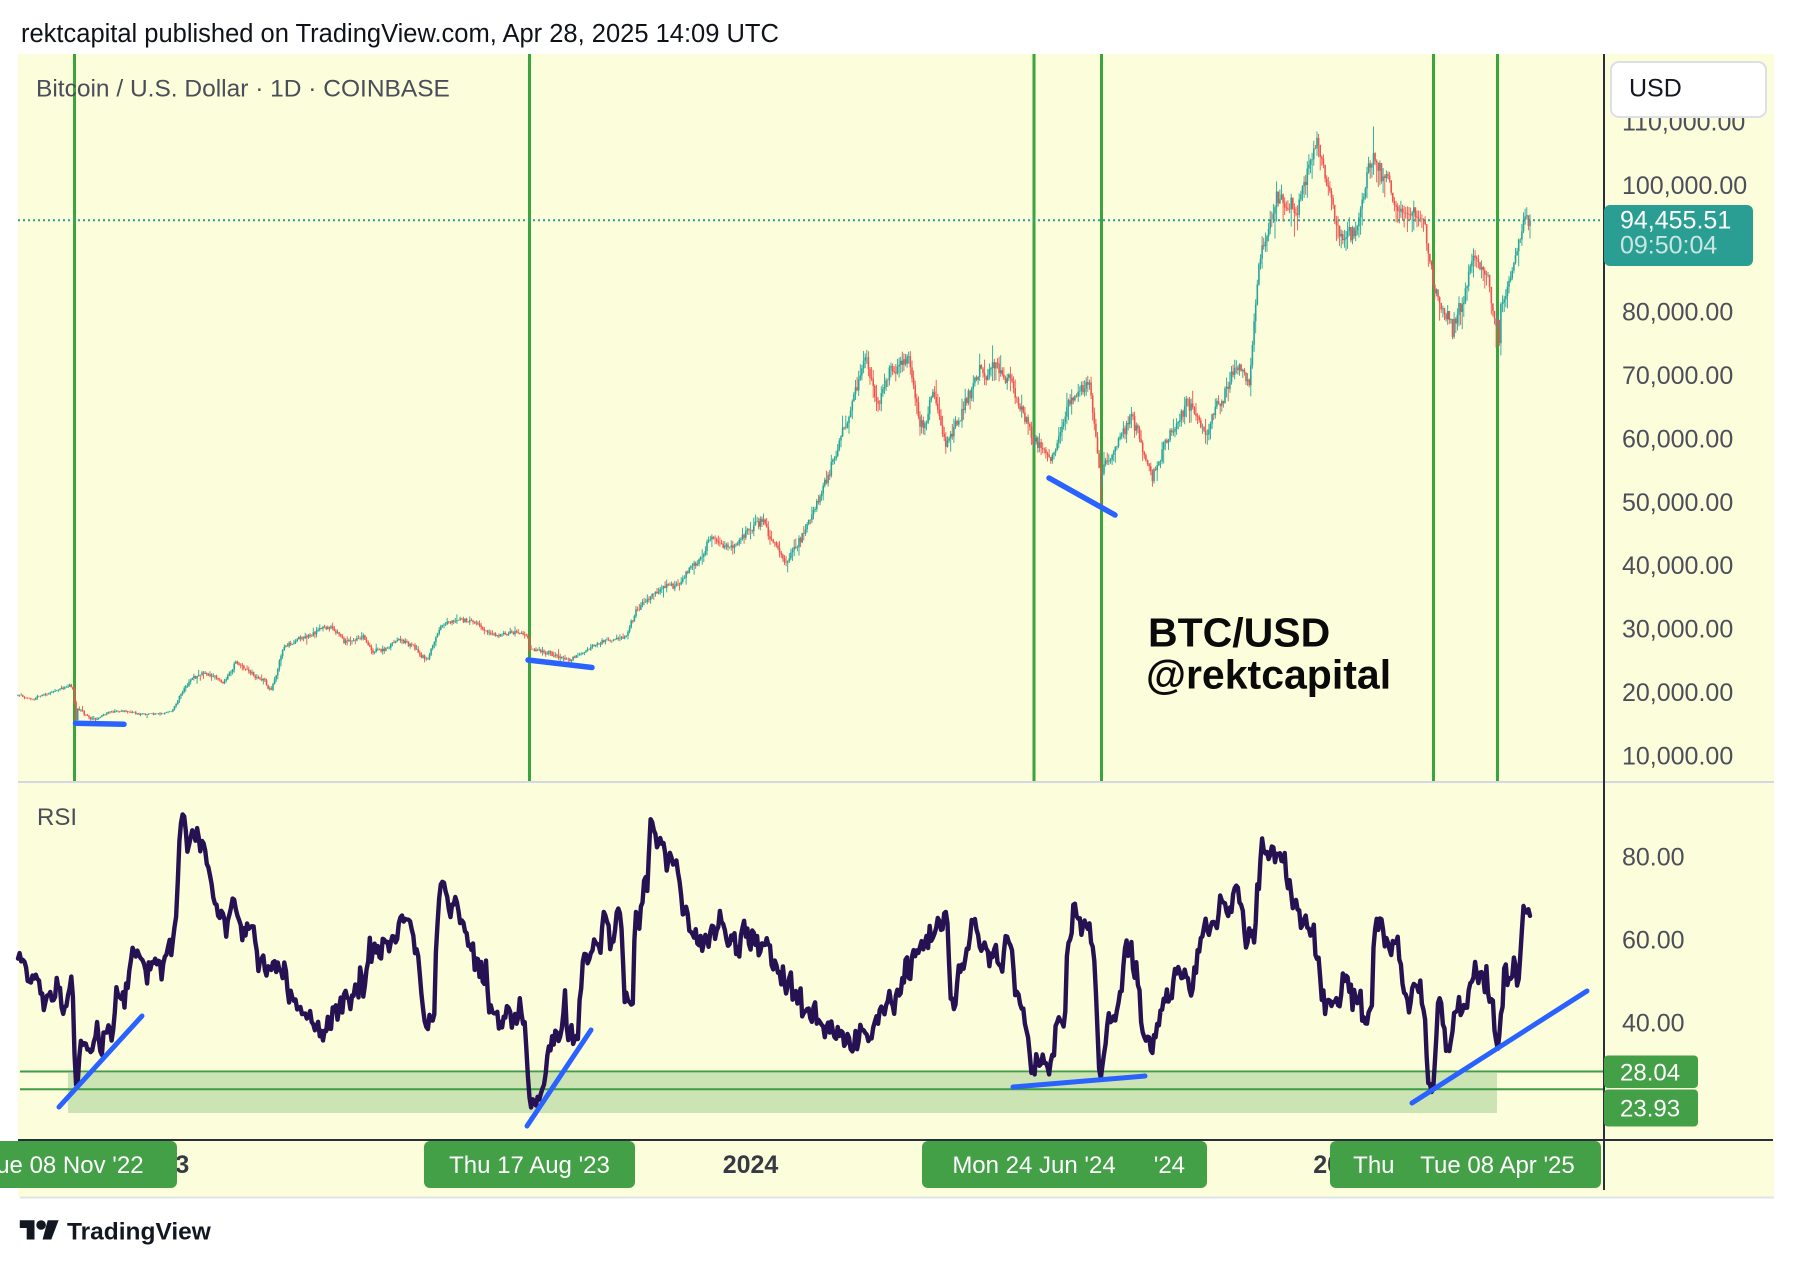  I want to click on svg-text: TradingView, so click(139, 1232).